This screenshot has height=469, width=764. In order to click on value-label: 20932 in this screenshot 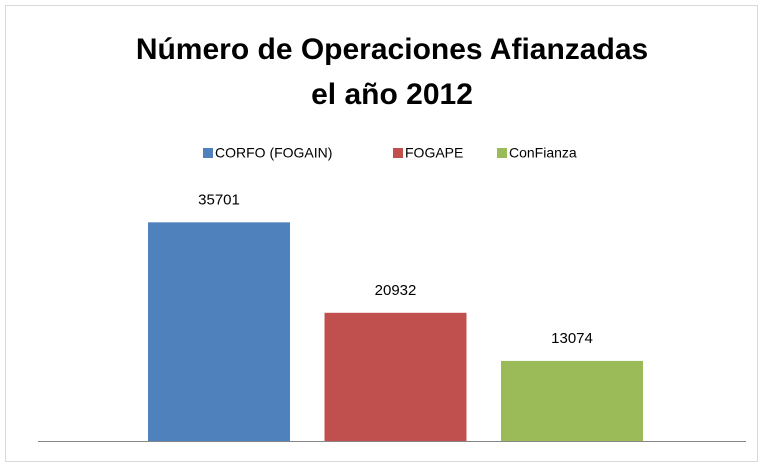, I will do `click(396, 290)`.